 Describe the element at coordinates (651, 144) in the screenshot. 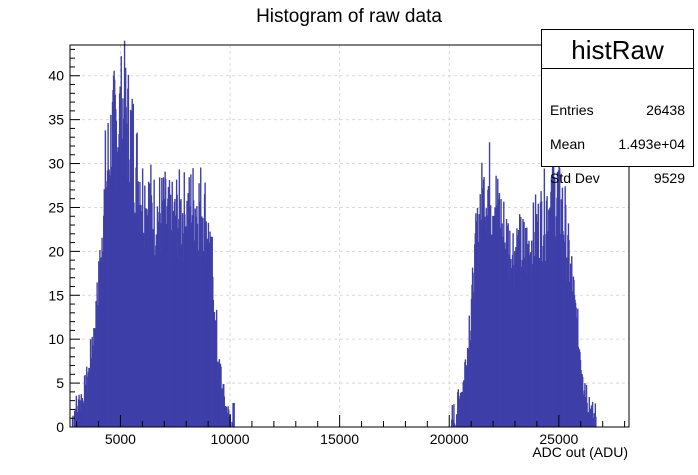

I see `stats-value: 1.493e+04` at that location.